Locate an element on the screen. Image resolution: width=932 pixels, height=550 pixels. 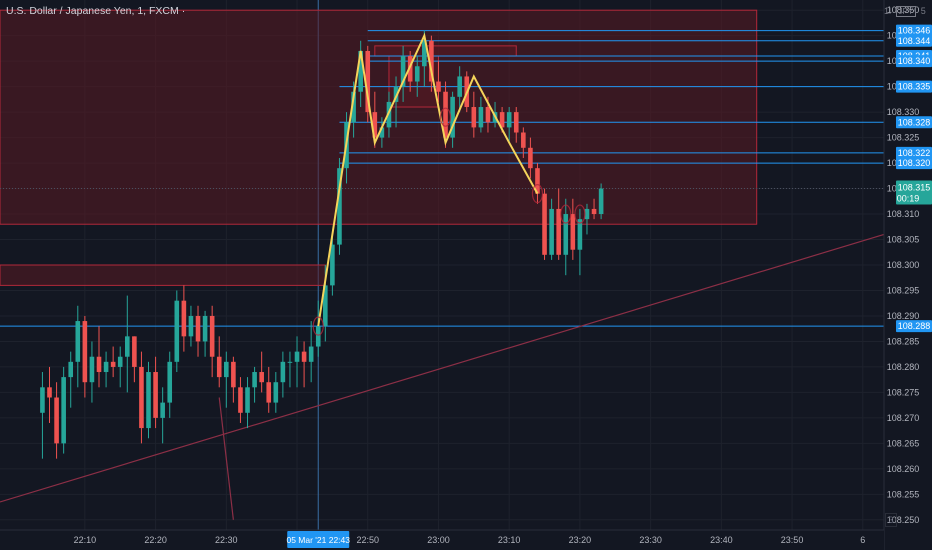
time-tick-label: 22:10 is located at coordinates (85, 540).